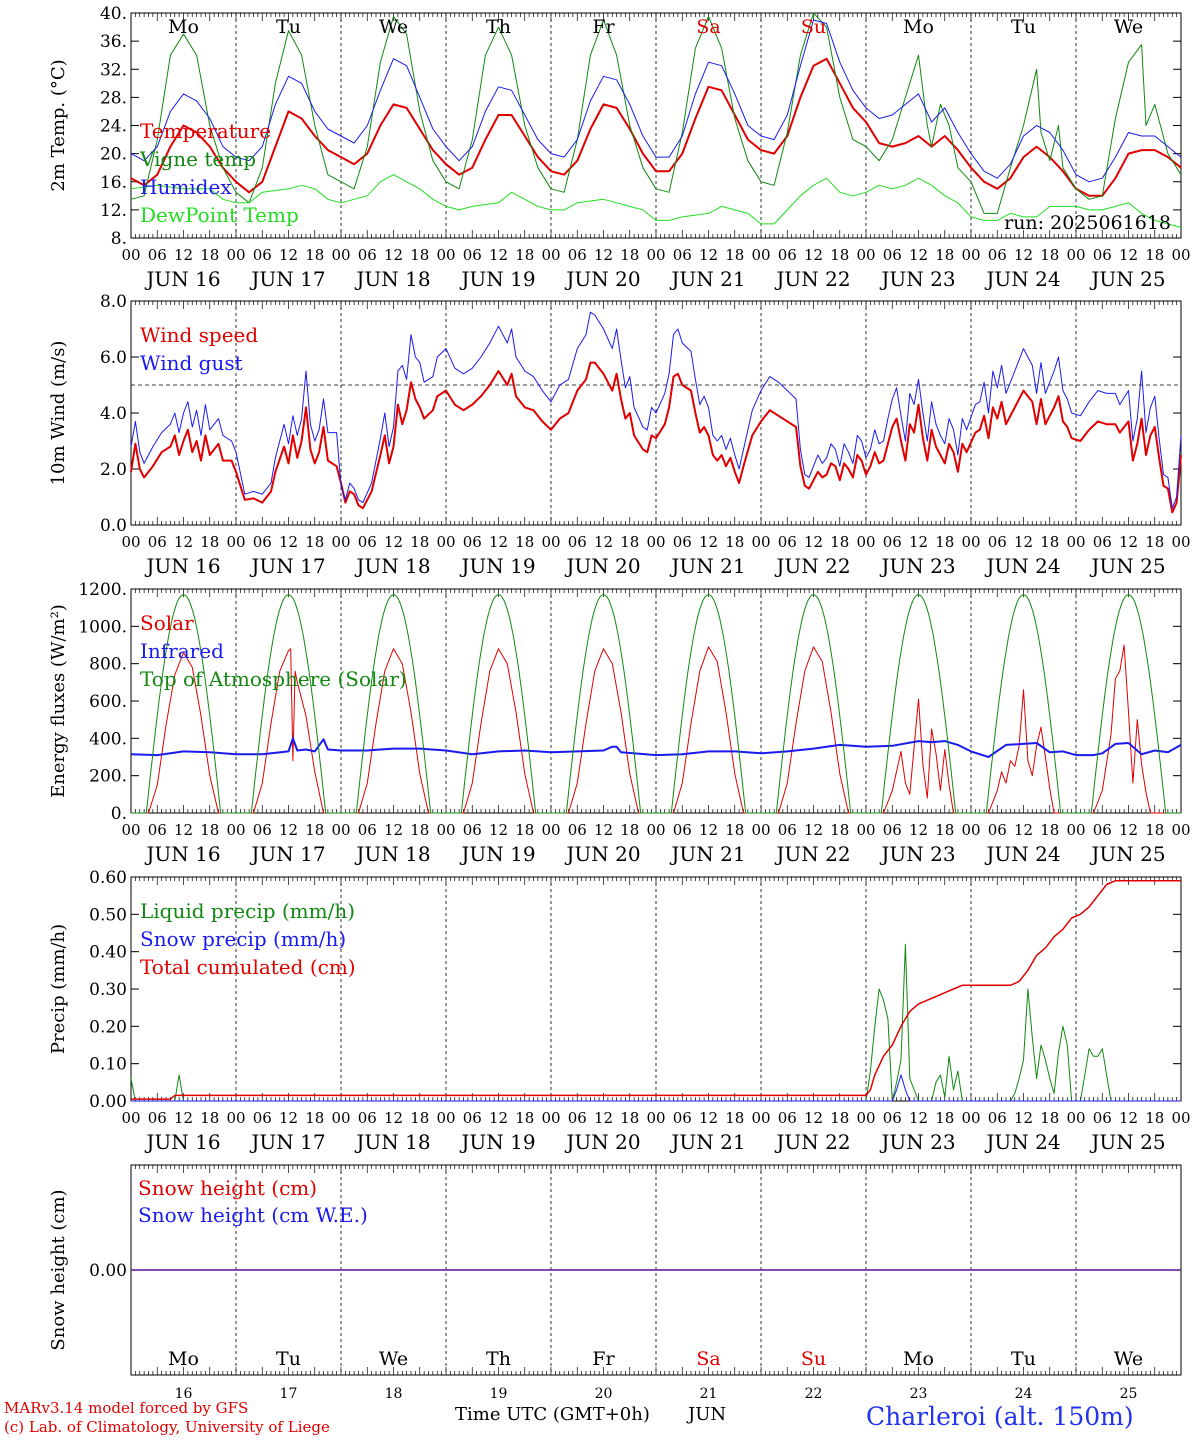 The width and height of the screenshot is (1194, 1445). I want to click on series-line-dewpoint-temp, so click(656, 201).